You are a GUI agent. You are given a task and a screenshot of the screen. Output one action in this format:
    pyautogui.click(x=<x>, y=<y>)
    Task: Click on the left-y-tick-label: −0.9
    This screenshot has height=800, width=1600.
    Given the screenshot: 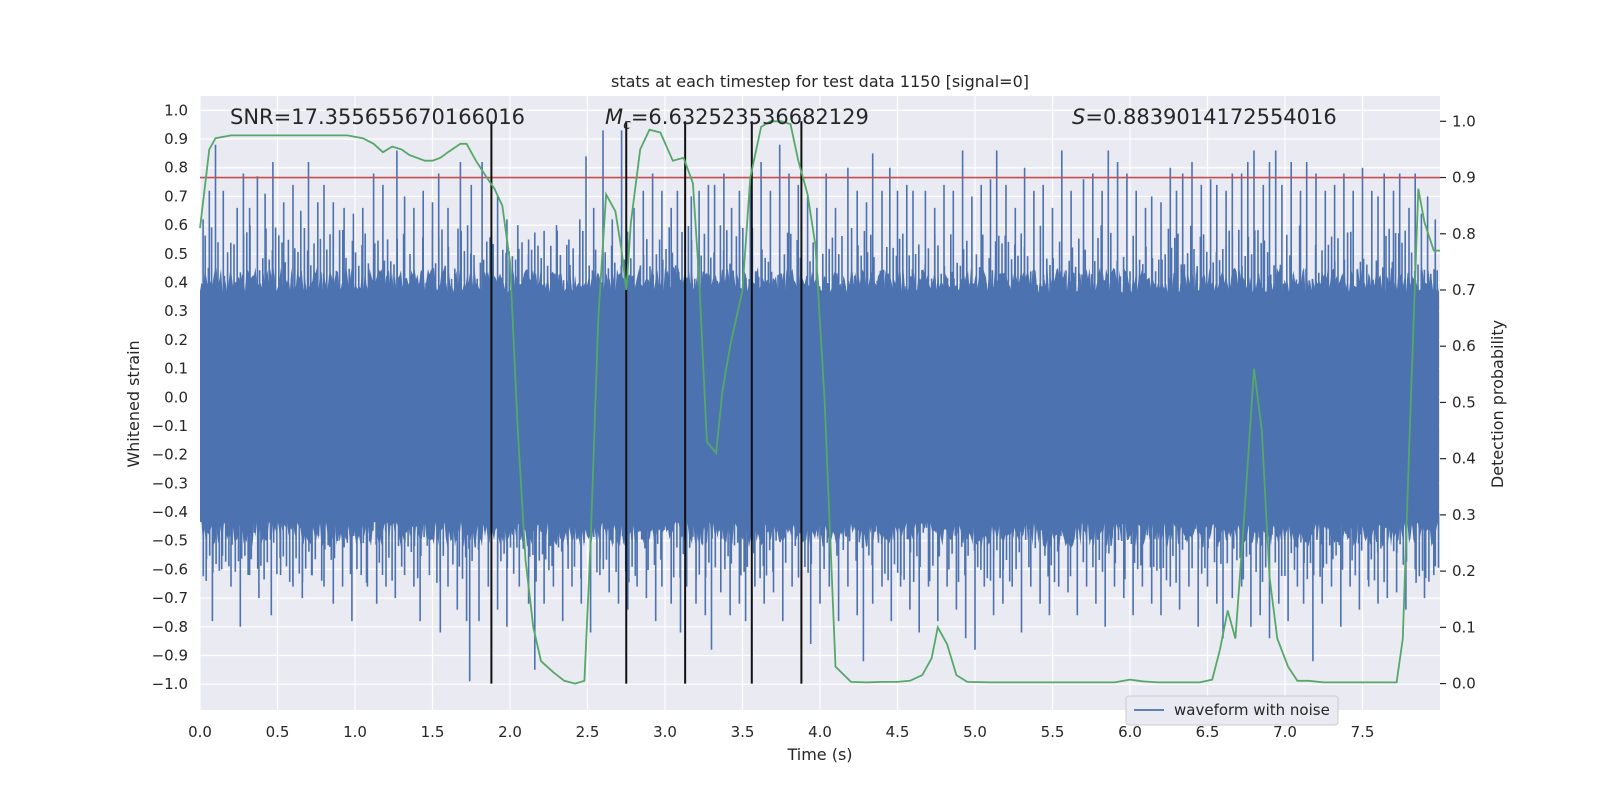 What is the action you would take?
    pyautogui.click(x=170, y=655)
    